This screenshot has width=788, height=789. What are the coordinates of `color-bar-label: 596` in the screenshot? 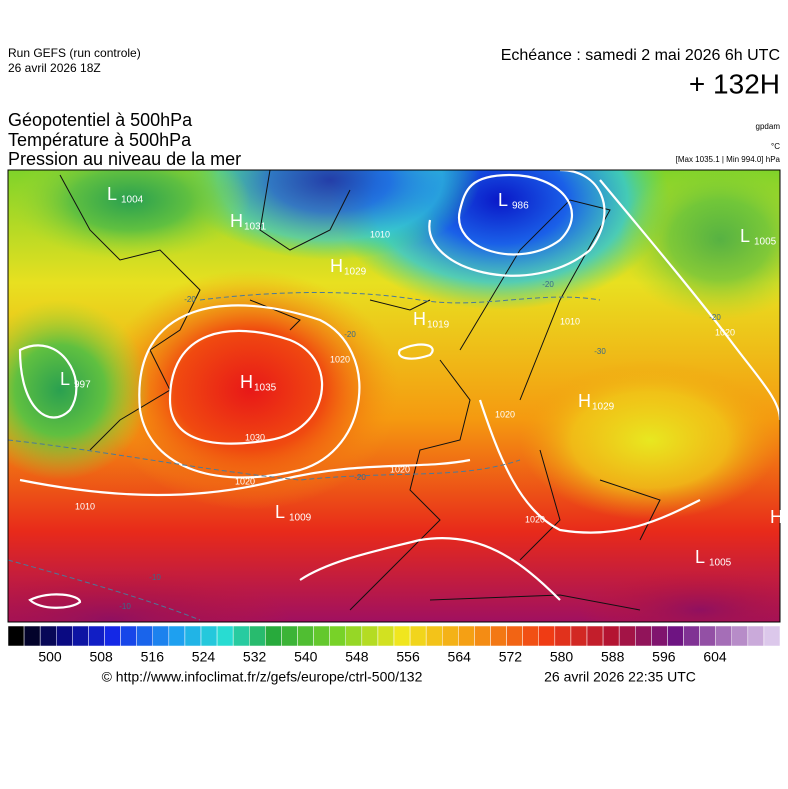 It's located at (664, 657).